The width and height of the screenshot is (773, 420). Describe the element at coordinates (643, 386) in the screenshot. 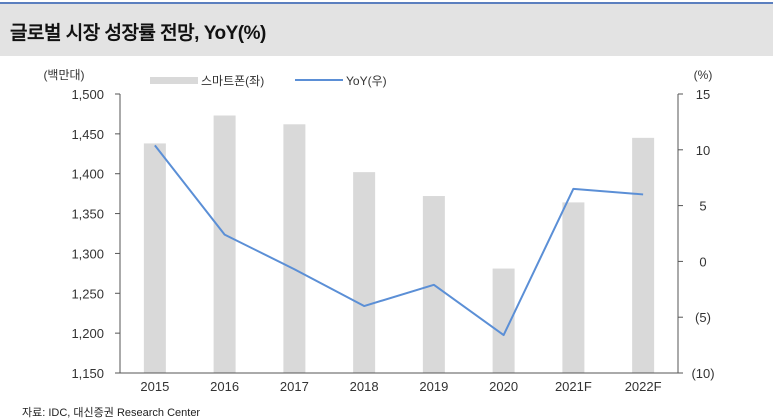

I see `x-tick-label: 2022F` at that location.